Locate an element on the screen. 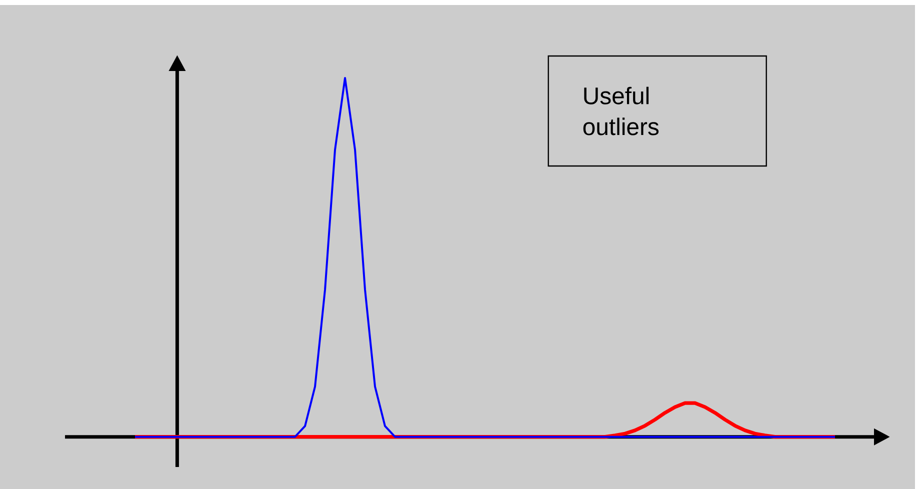 Image resolution: width=920 pixels, height=489 pixels. annotation: Useful outliers is located at coordinates (621, 111).